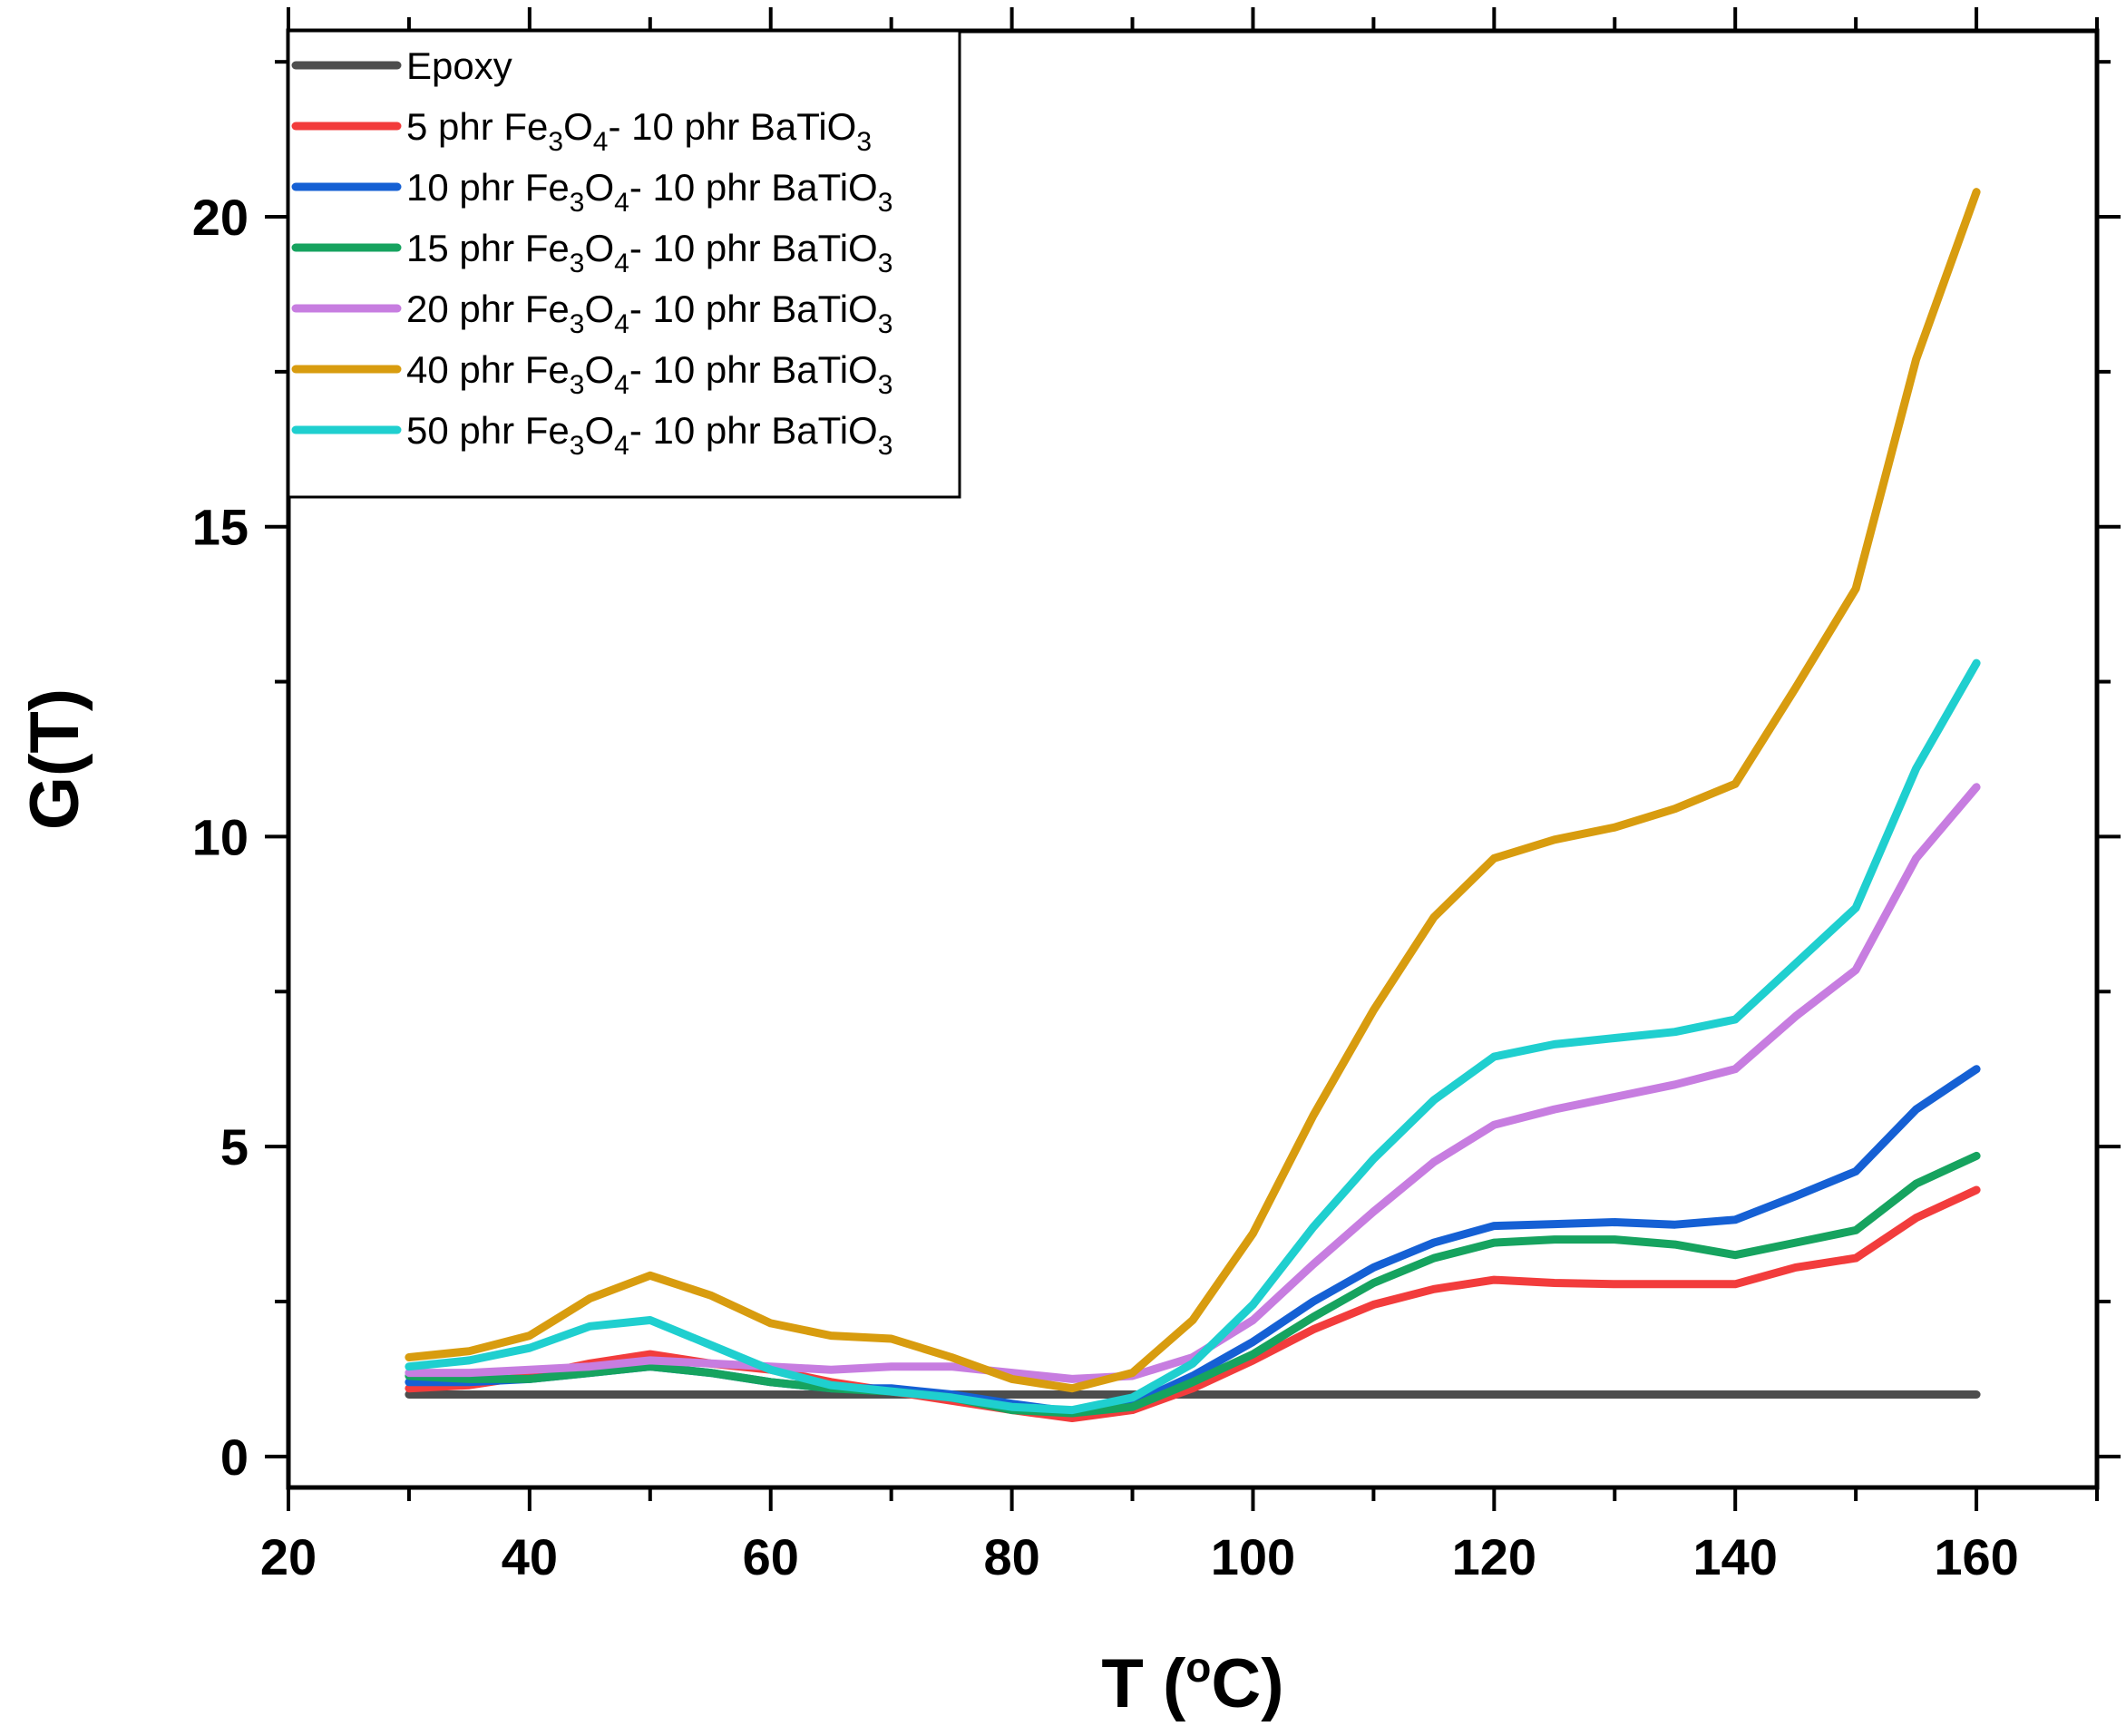  I want to click on y-tick-label: 20, so click(220, 217).